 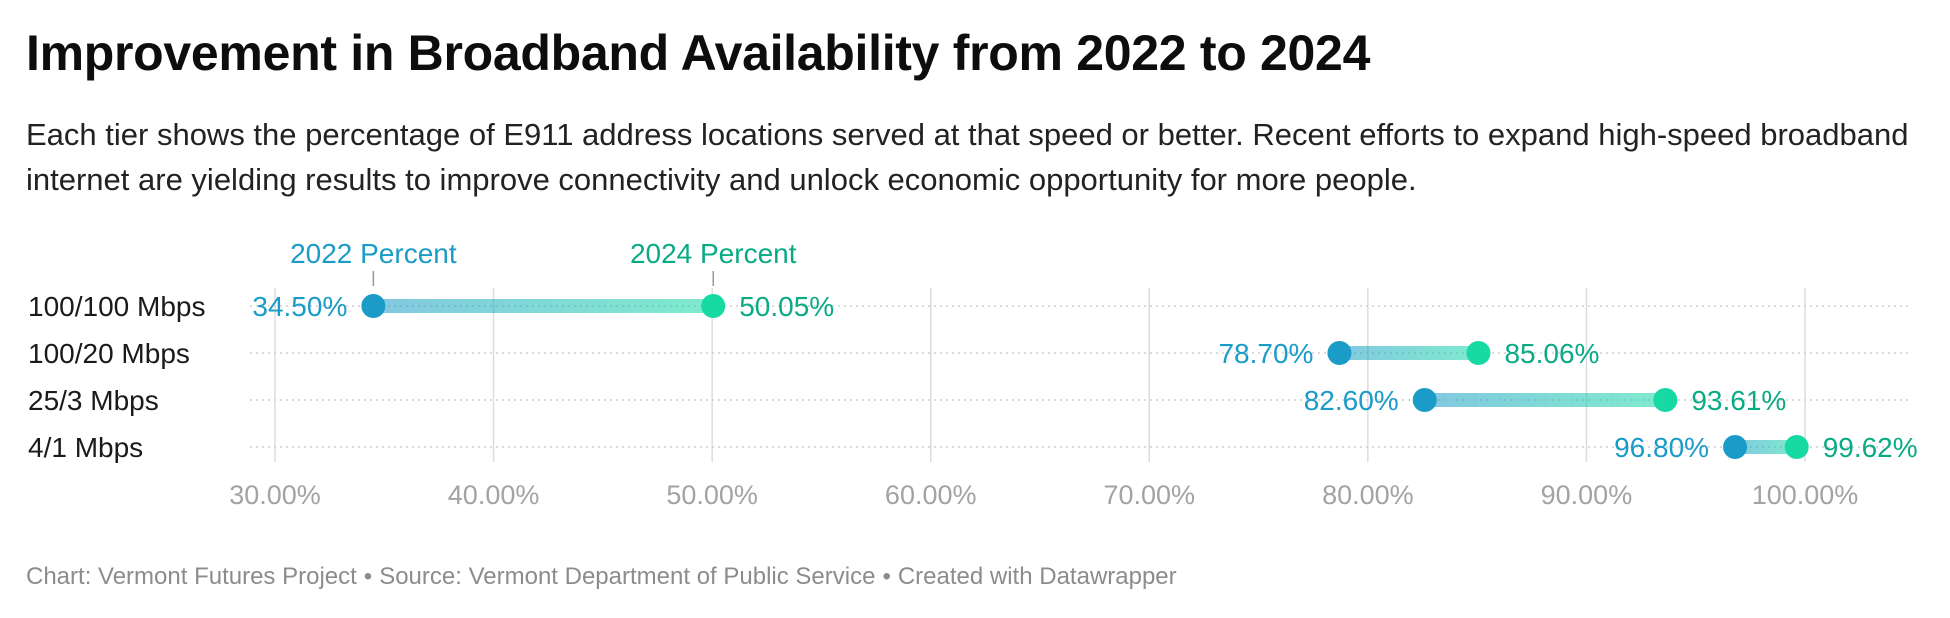 I want to click on x-tick-label: 90.00%, so click(x=1587, y=495).